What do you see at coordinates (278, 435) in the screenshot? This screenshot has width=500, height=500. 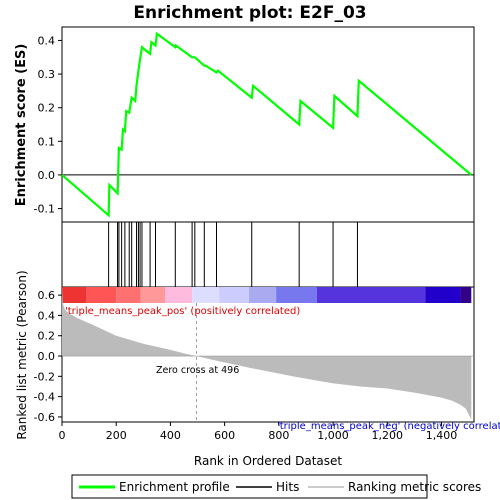 I see `x-tick-label: 800` at bounding box center [278, 435].